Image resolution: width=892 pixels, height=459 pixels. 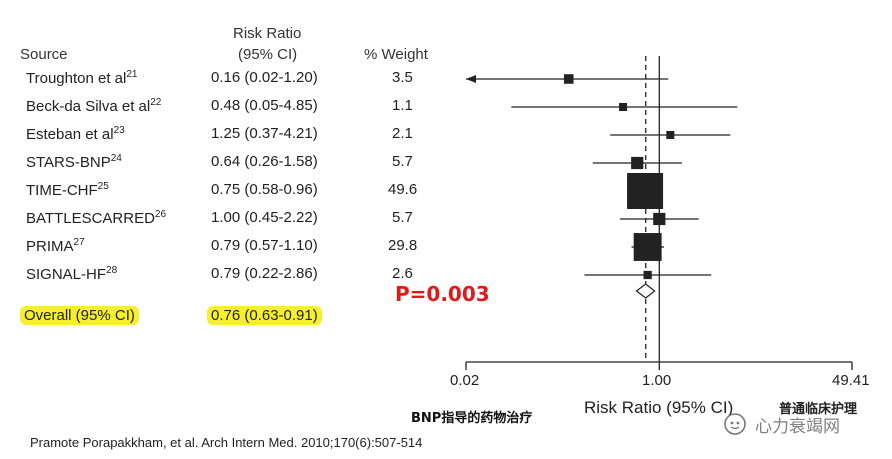 I want to click on p-value-annotation: P=0.003, so click(x=442, y=294).